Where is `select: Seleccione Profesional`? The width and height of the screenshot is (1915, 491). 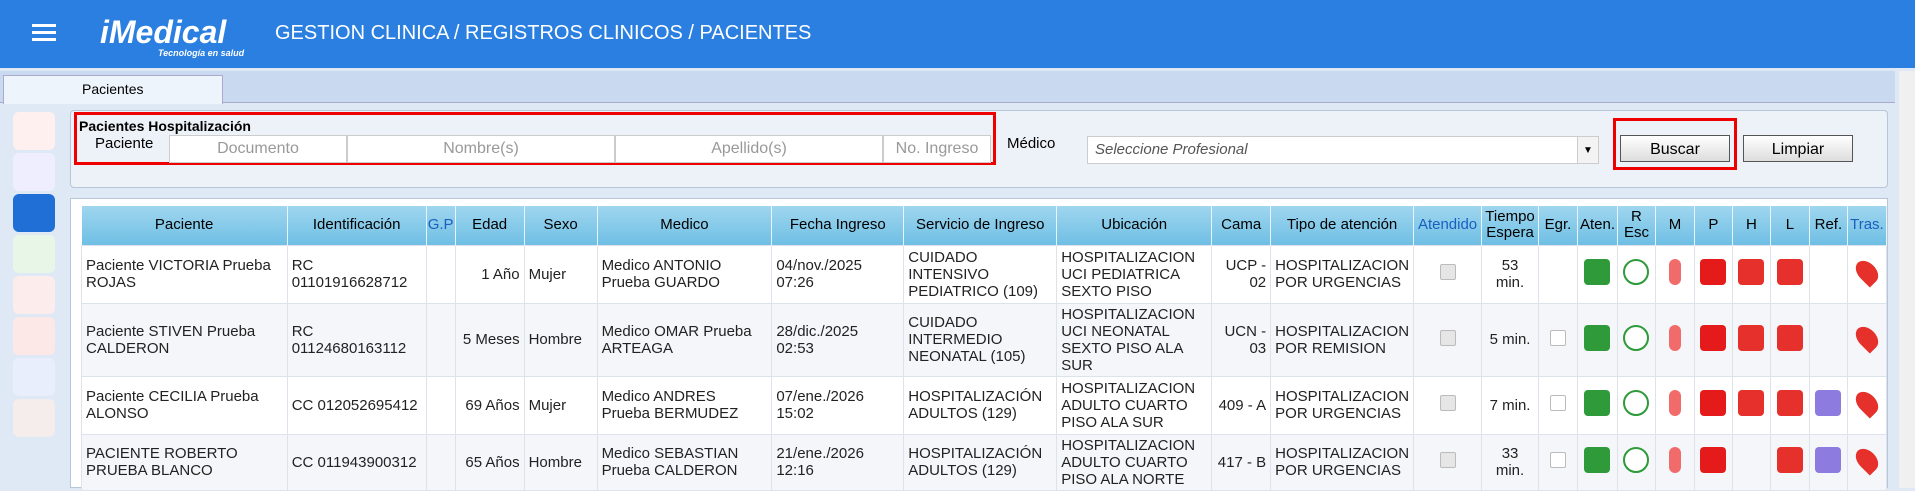 select: Seleccione Profesional is located at coordinates (1343, 150).